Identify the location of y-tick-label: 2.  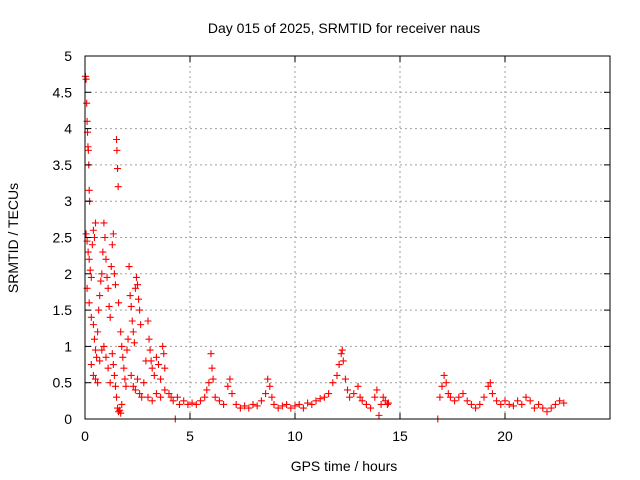
(68, 274).